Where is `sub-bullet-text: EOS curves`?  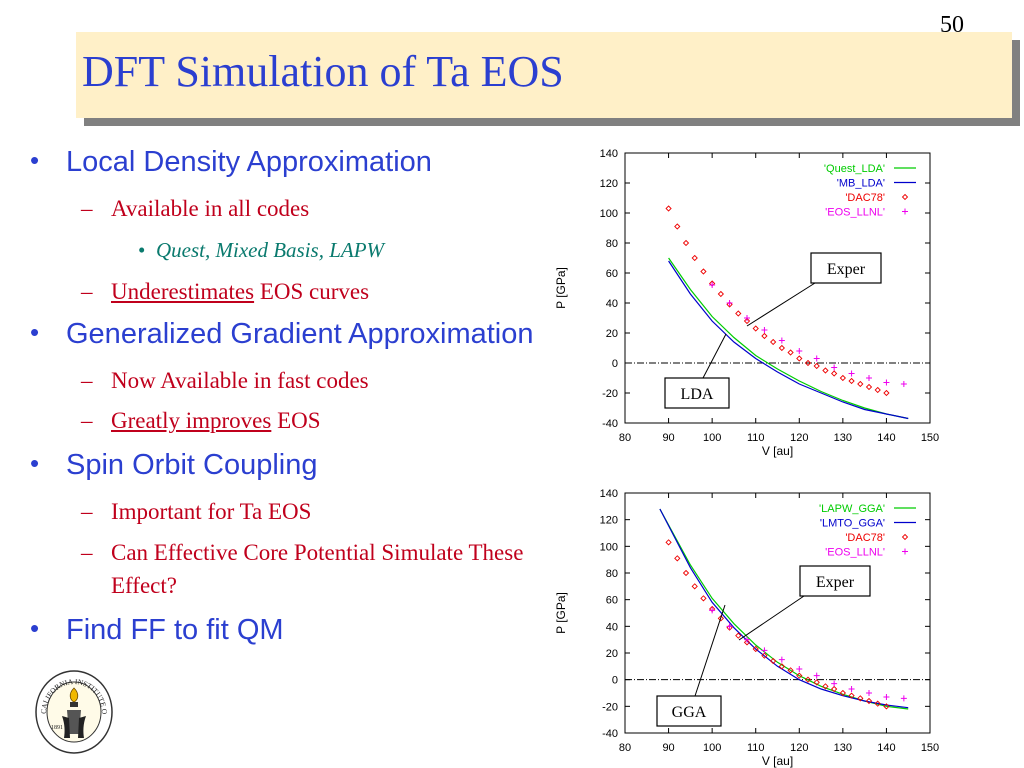 sub-bullet-text: EOS curves is located at coordinates (312, 291).